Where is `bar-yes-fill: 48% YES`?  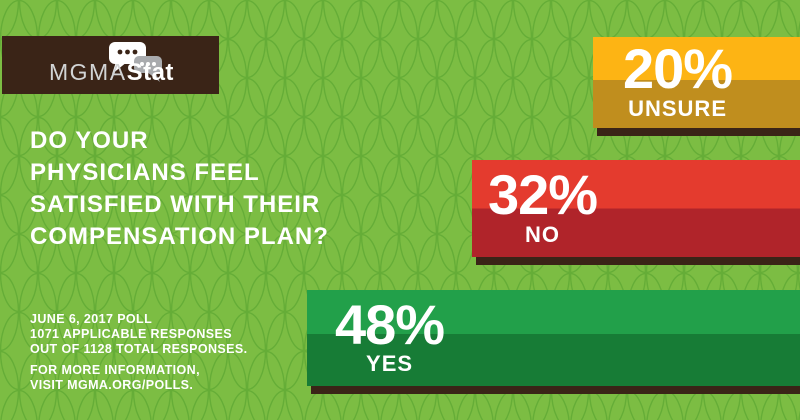 bar-yes-fill: 48% YES is located at coordinates (553, 338).